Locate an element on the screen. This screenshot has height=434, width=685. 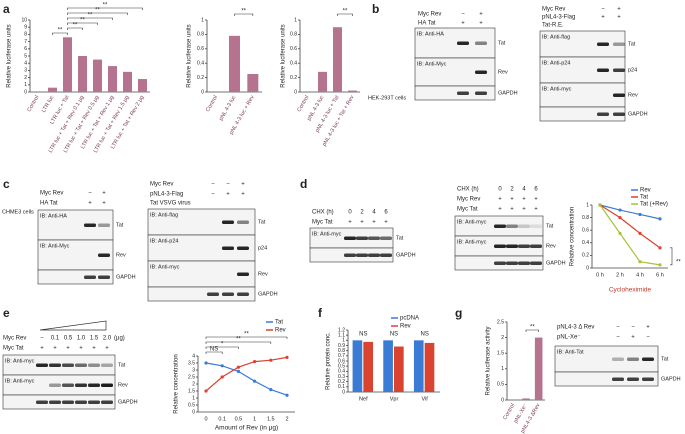
condition-label: pNL4-3-Flag is located at coordinates (558, 18).